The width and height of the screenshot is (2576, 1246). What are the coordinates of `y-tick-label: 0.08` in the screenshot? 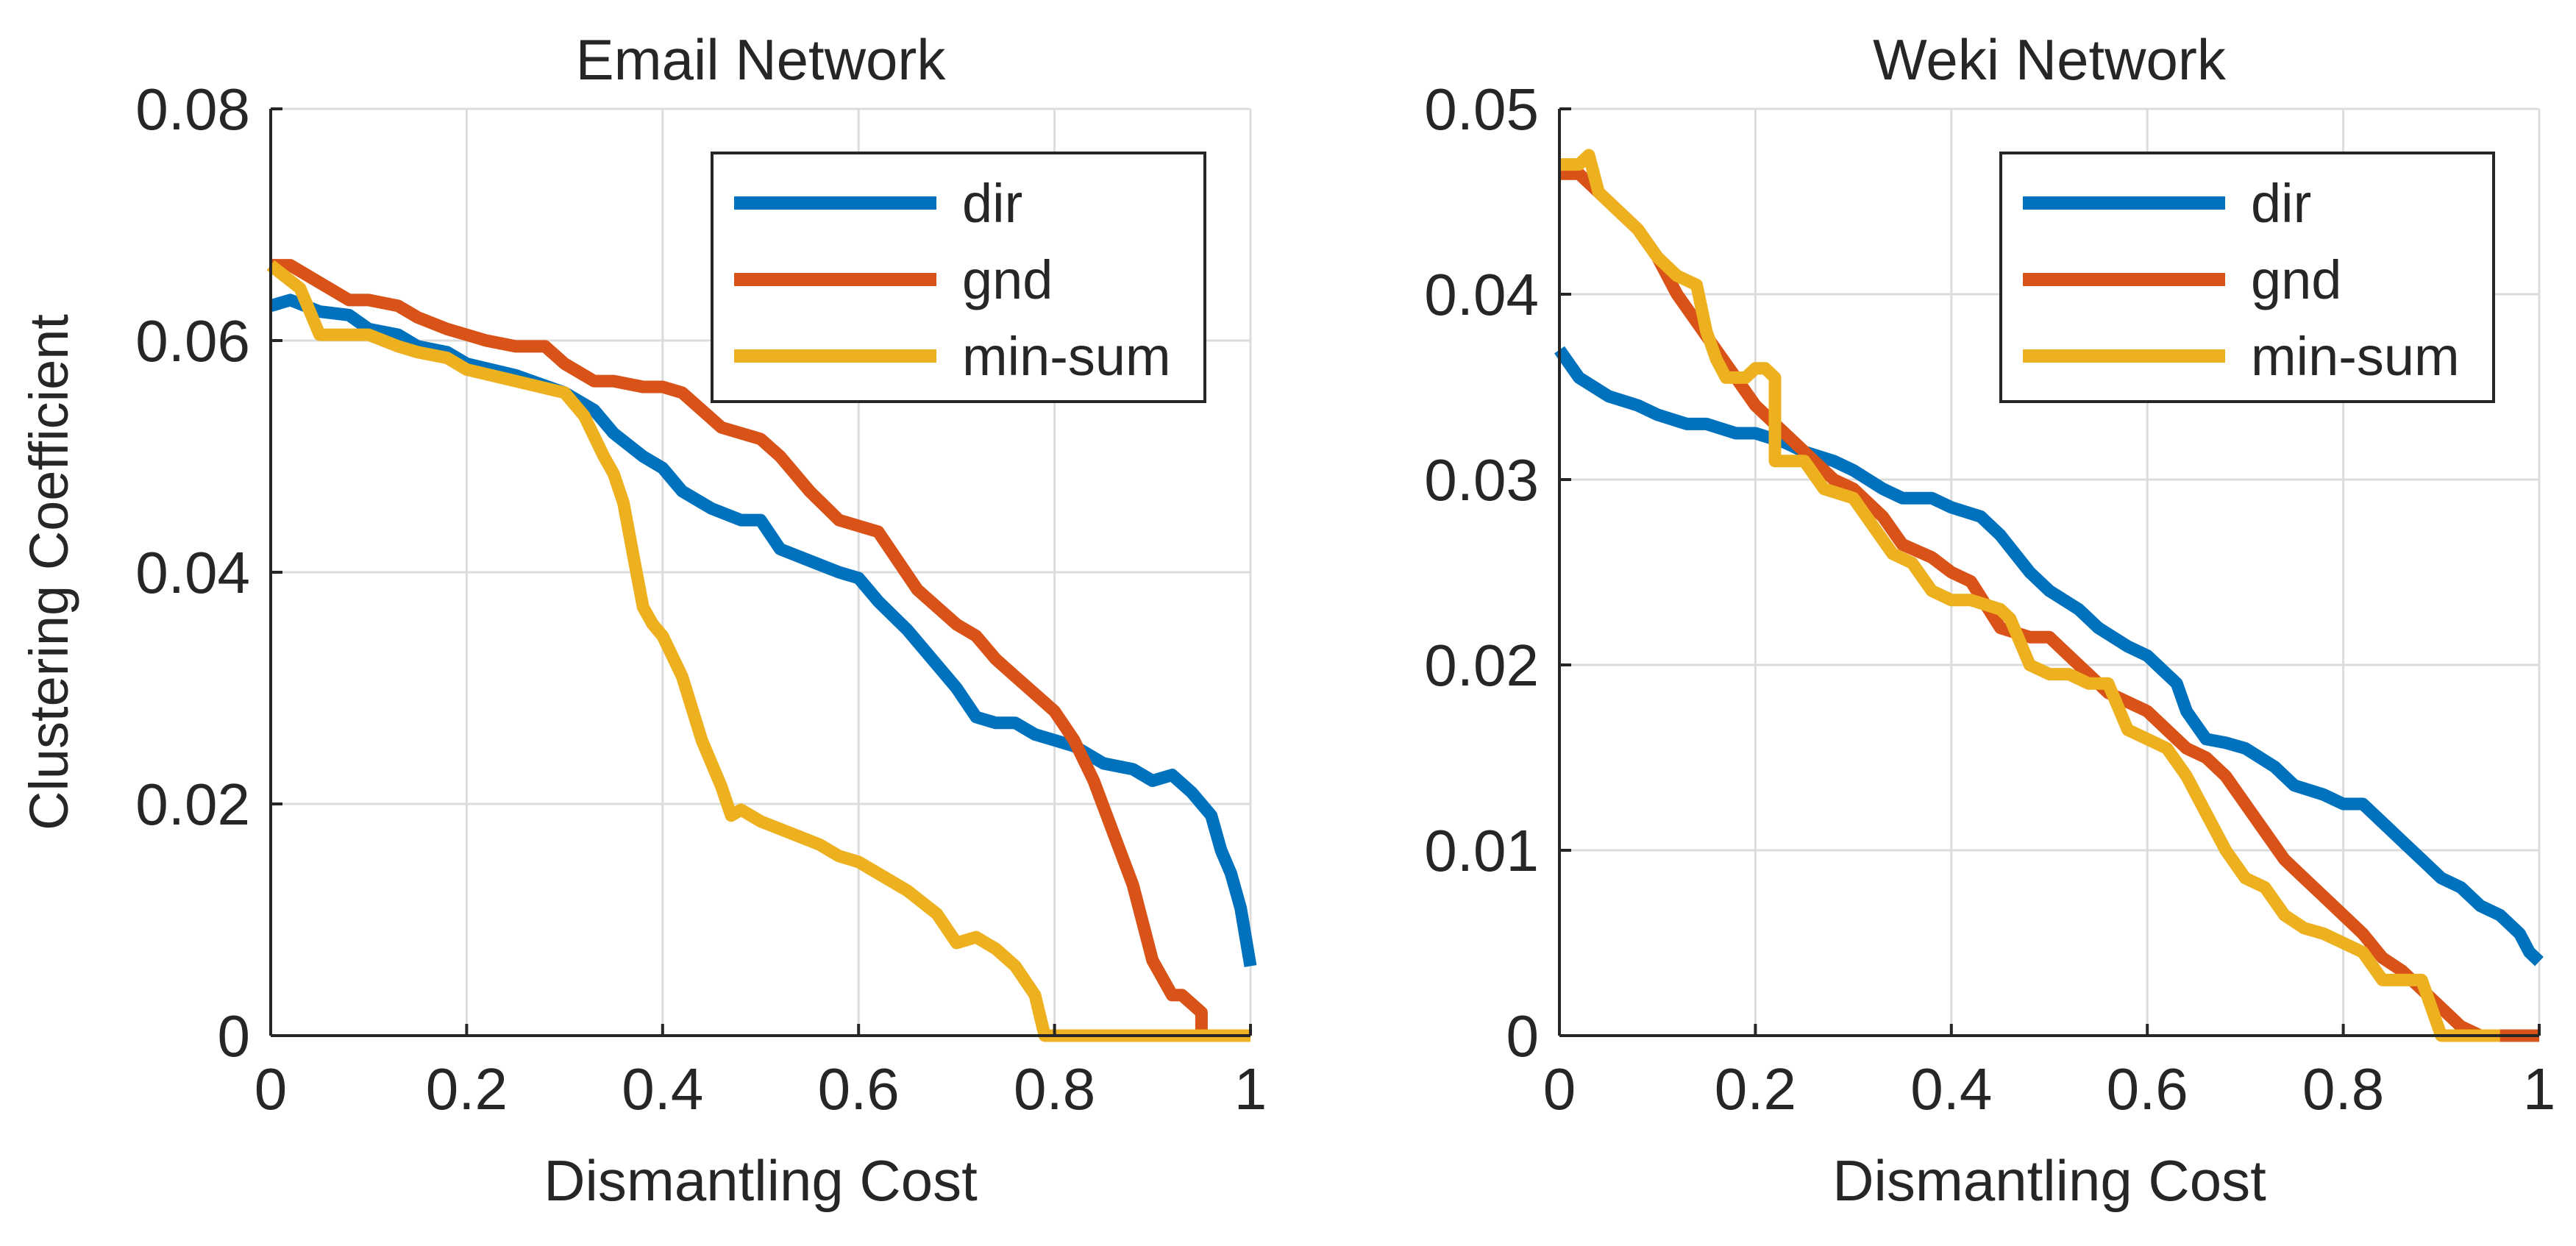 It's located at (192, 109).